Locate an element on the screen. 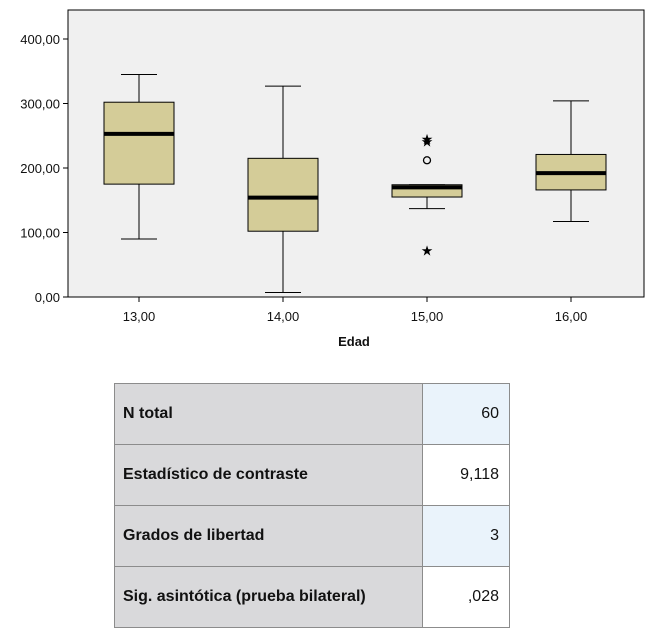 Image resolution: width=650 pixels, height=639 pixels. box-16,00 is located at coordinates (571, 161).